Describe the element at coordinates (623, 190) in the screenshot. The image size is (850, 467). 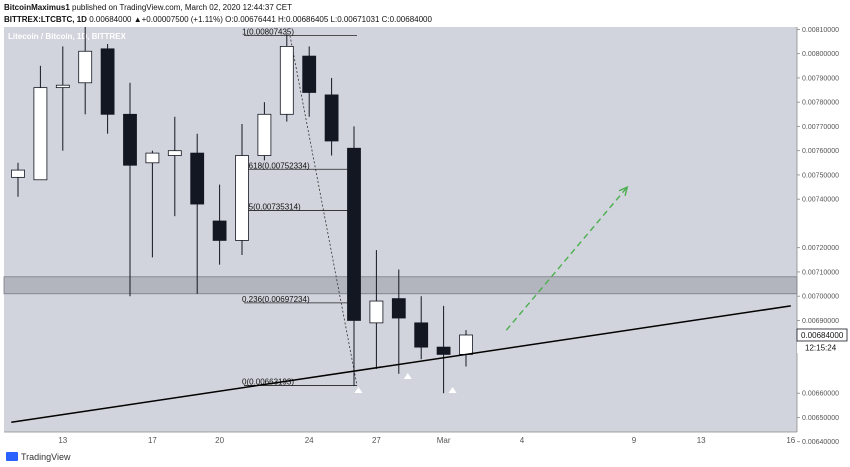
I see `projection-arrow-head` at that location.